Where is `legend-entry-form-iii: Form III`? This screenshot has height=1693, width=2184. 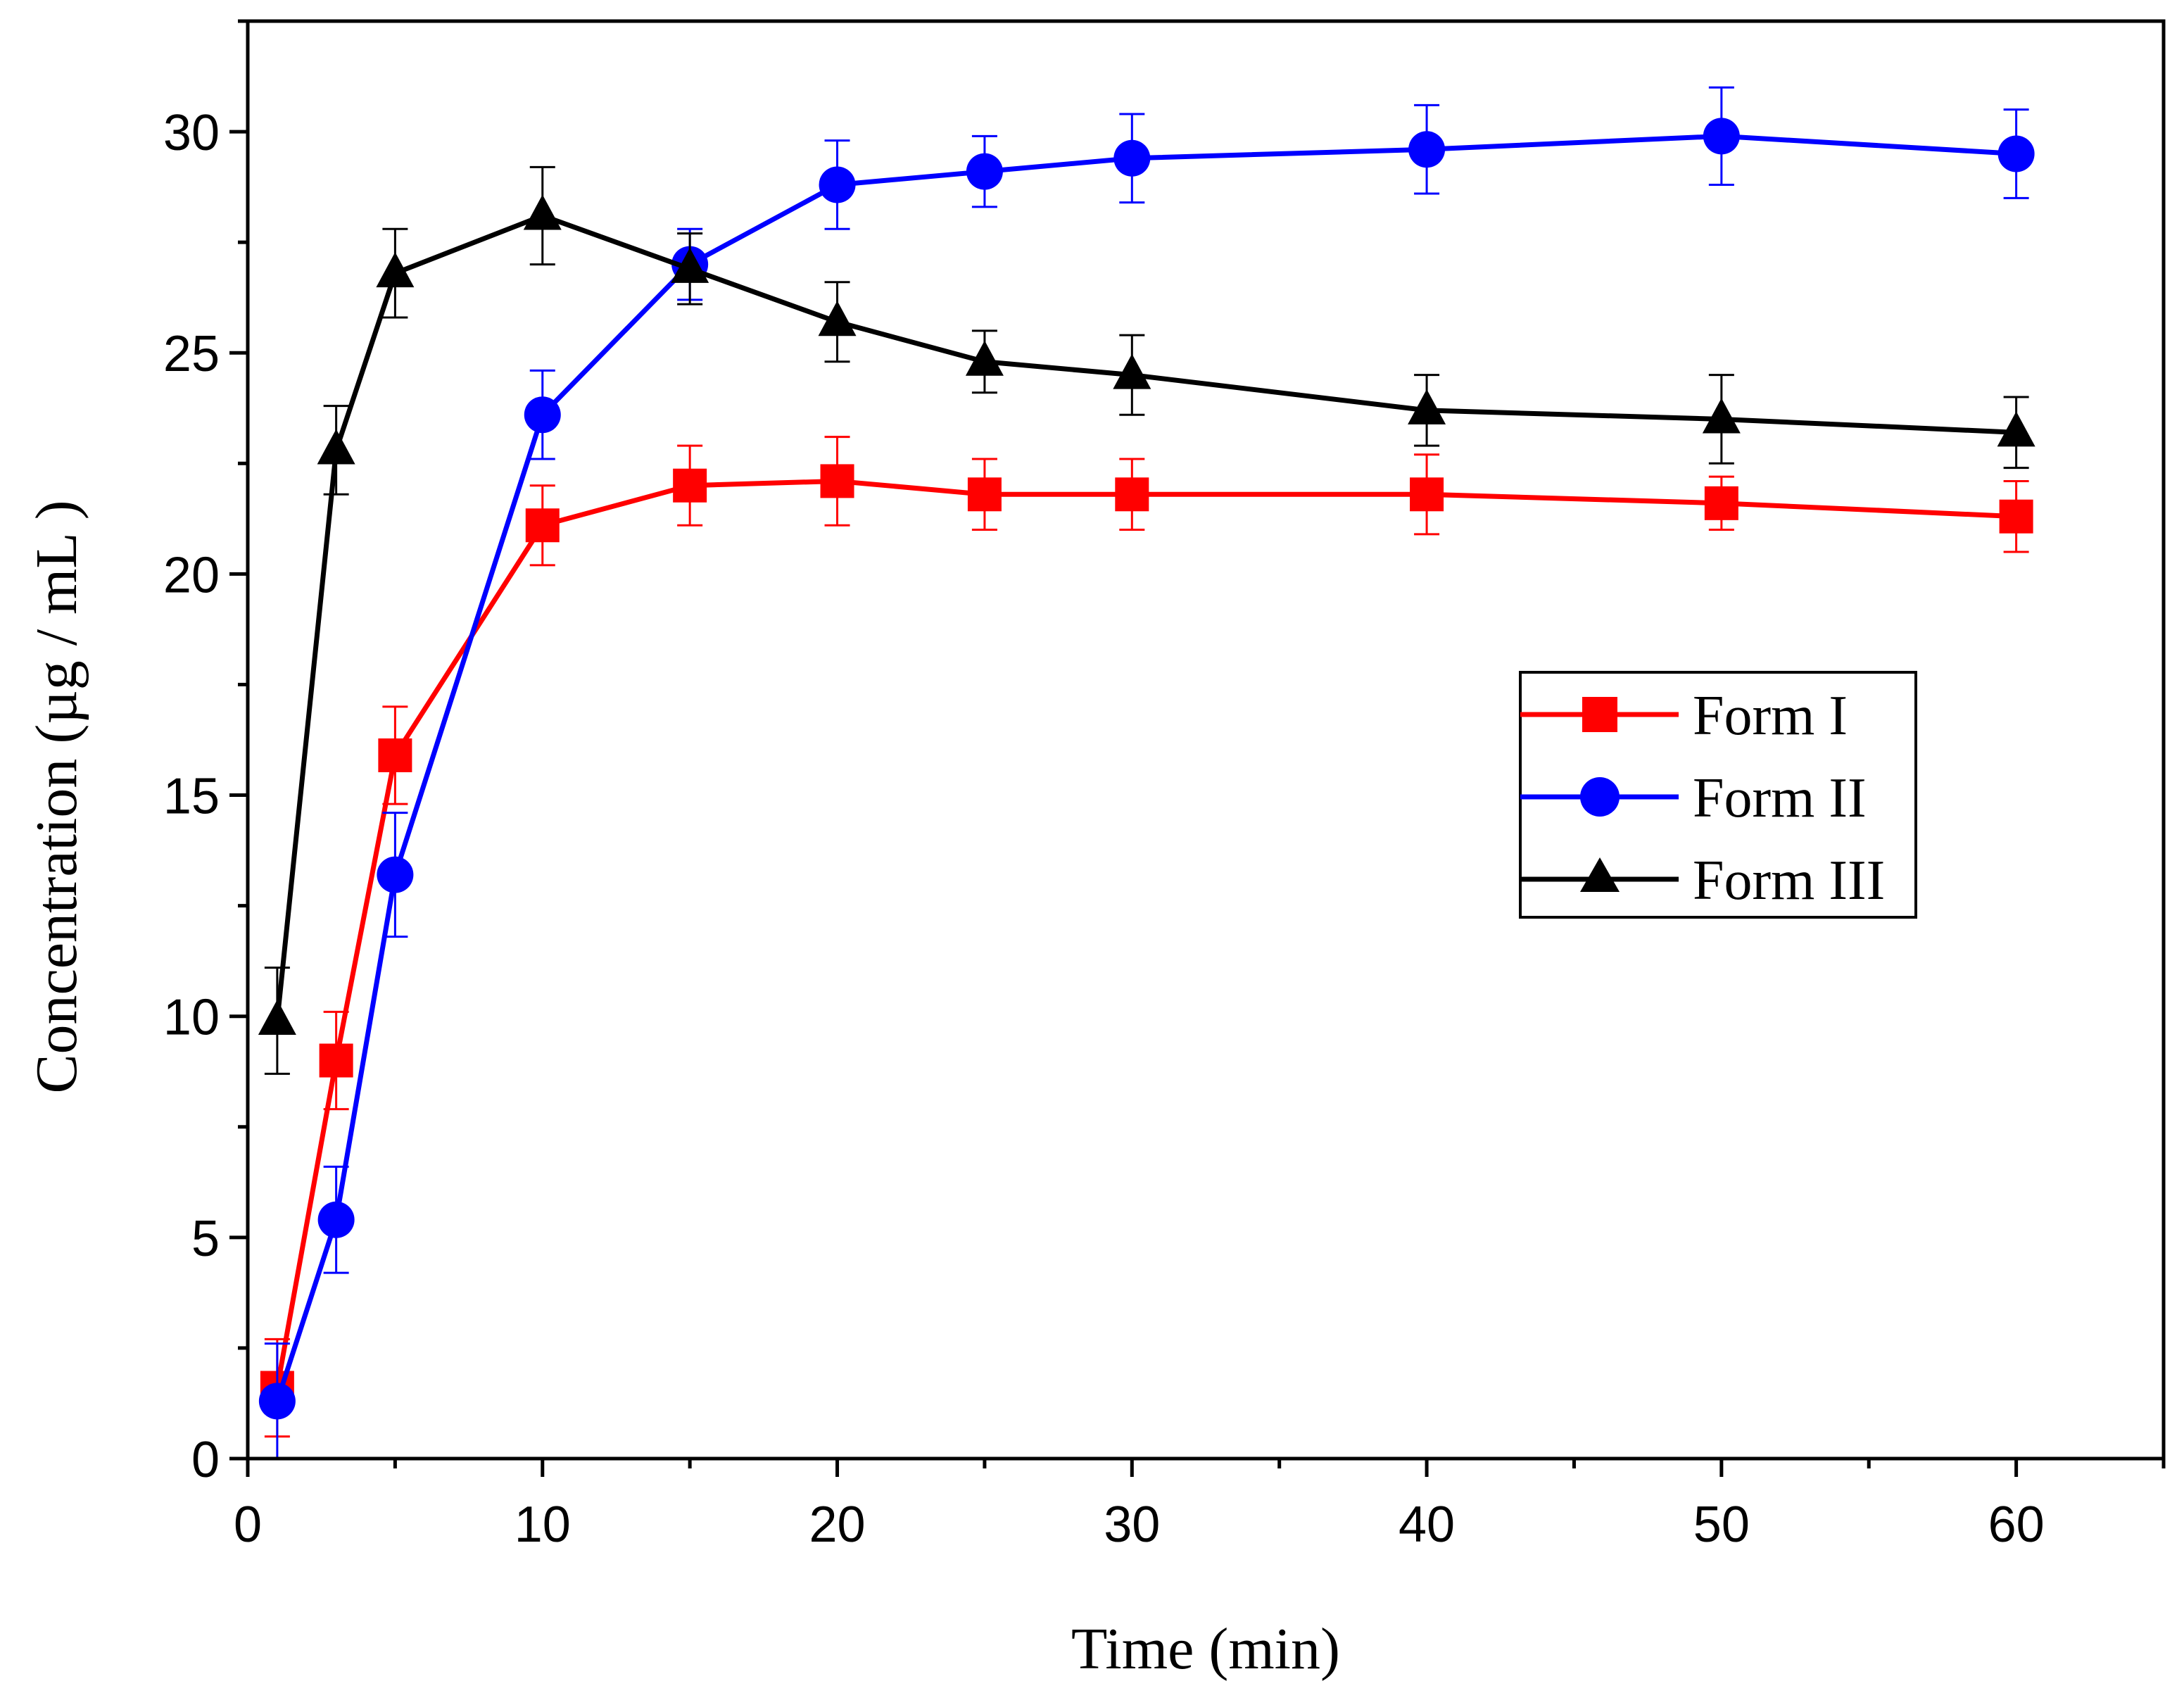
legend-entry-form-iii: Form III is located at coordinates (1703, 881).